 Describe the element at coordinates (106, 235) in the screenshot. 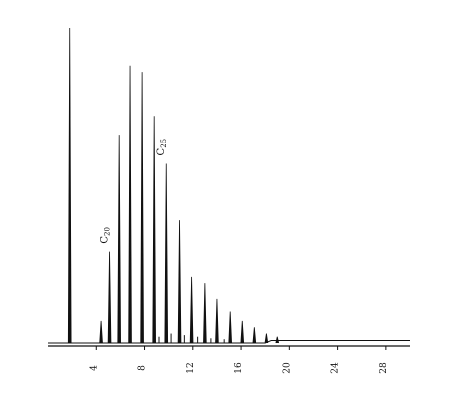

I see `peak-label-C20: C20` at that location.